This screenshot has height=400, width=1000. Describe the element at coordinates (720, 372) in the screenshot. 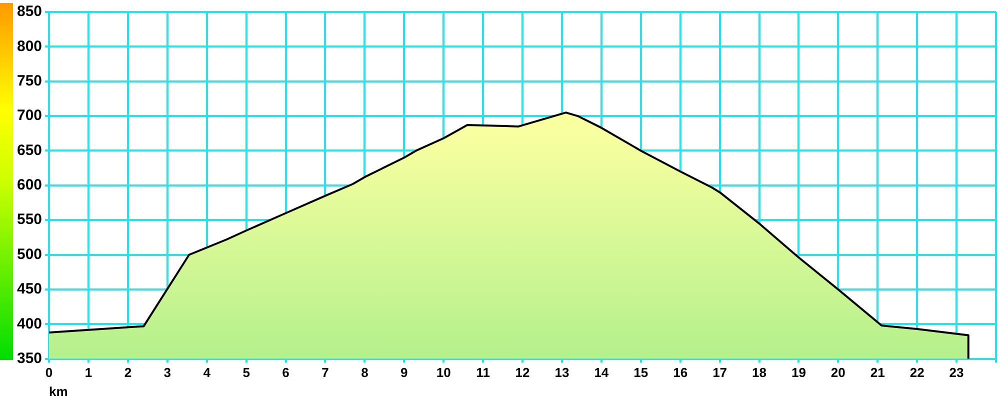

I see `x-tick-label: 17` at that location.